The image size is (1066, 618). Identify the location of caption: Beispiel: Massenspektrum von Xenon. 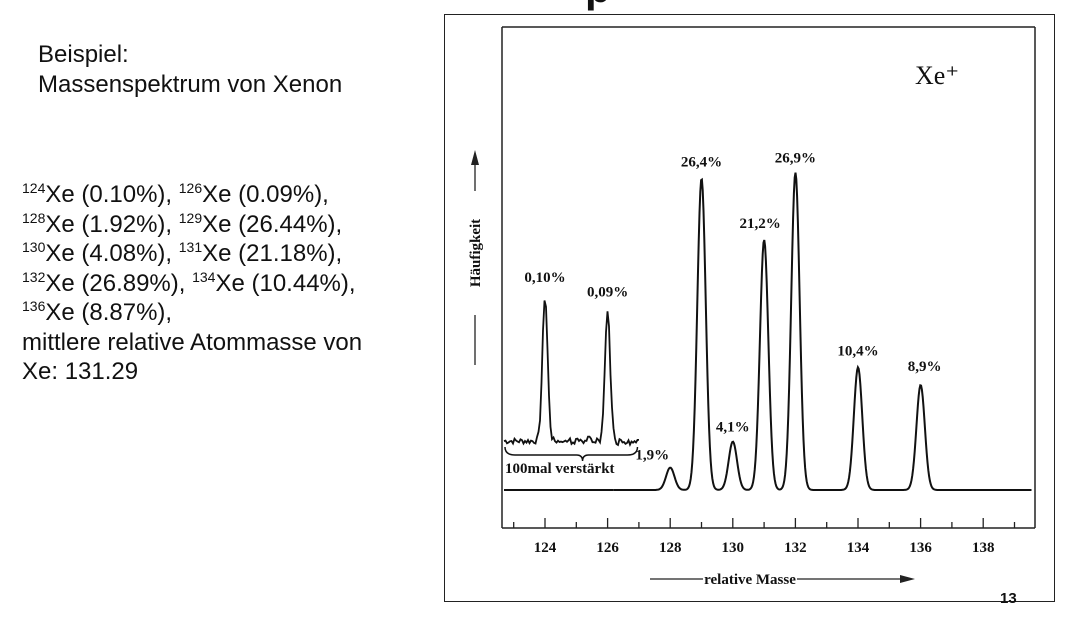
(190, 70).